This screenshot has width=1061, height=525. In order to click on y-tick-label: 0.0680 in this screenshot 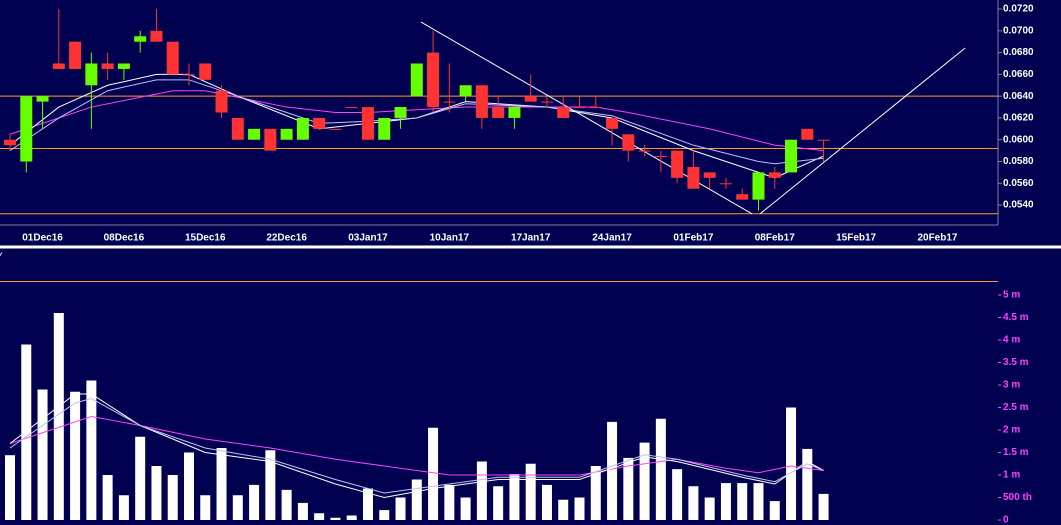, I will do `click(1018, 52)`.